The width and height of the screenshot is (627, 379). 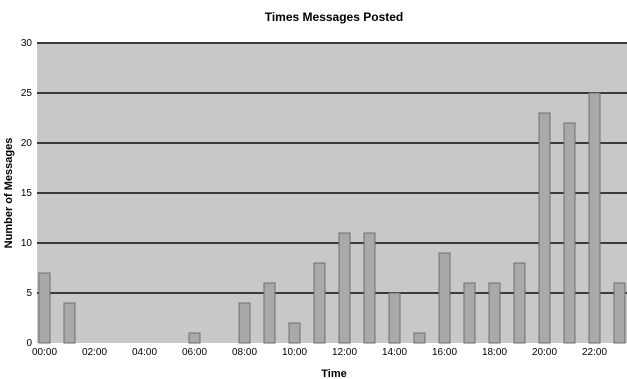 I want to click on x-tick-label: 02:00, so click(x=94, y=352).